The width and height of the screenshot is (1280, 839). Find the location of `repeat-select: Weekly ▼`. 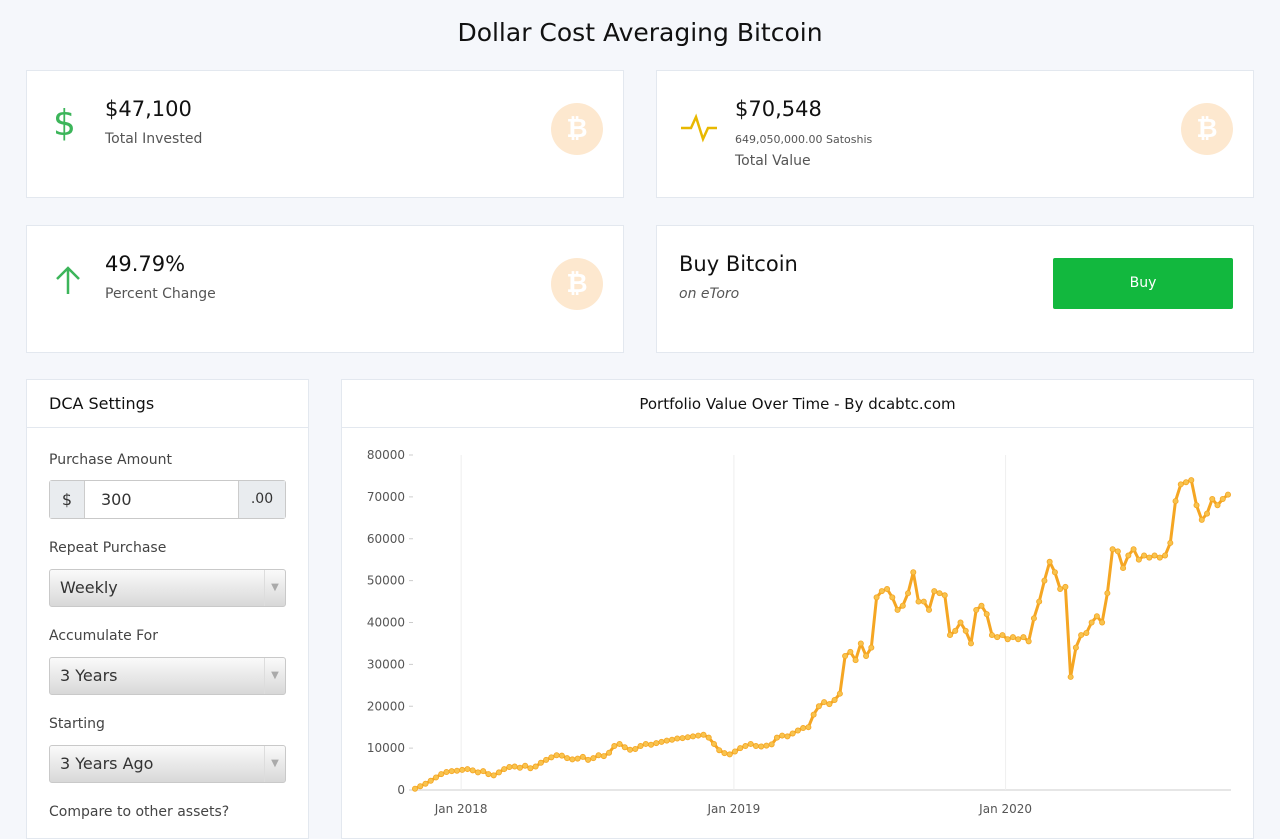

repeat-select: Weekly ▼ is located at coordinates (167, 588).